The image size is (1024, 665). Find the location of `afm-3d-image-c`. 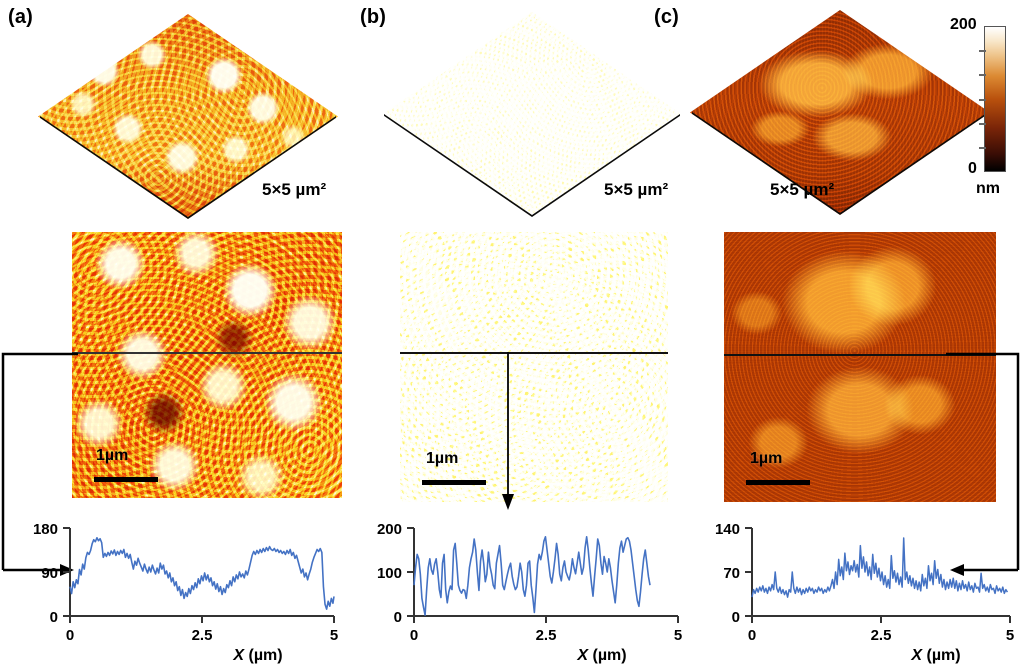

afm-3d-image-c is located at coordinates (840, 112).